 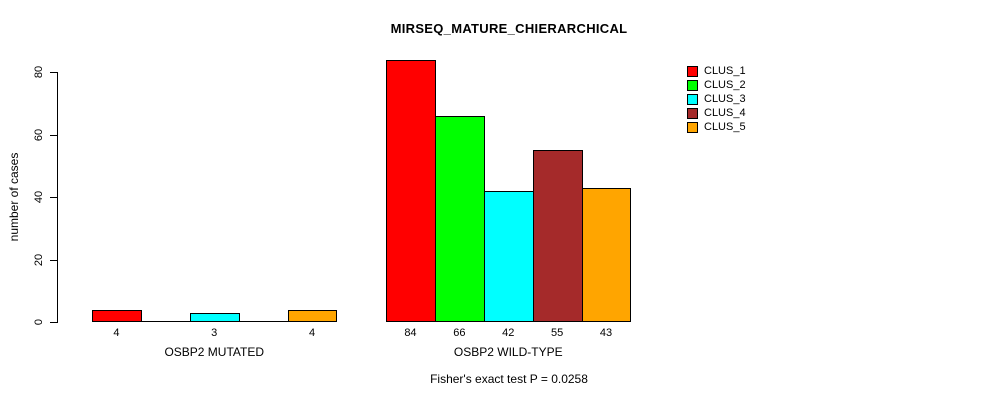 I want to click on legend: CLUS_1 CLUS_2 CLUS_3 CLUS_4 CLUS_5, so click(x=716, y=99).